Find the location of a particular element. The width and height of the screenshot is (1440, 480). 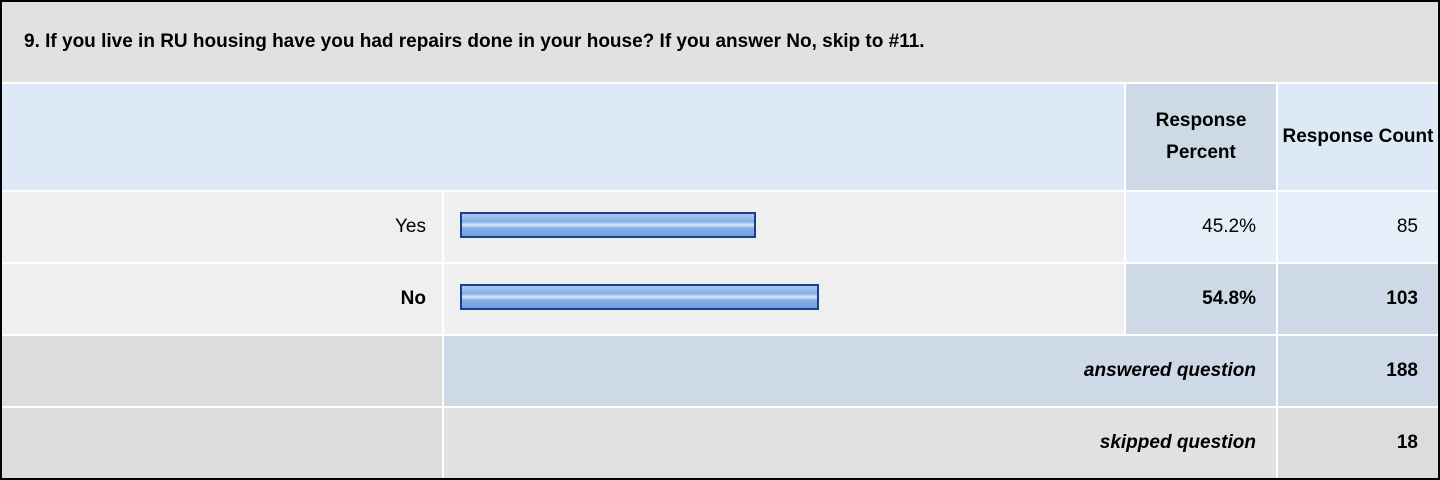

row-percent: 54.8% is located at coordinates (1201, 299).